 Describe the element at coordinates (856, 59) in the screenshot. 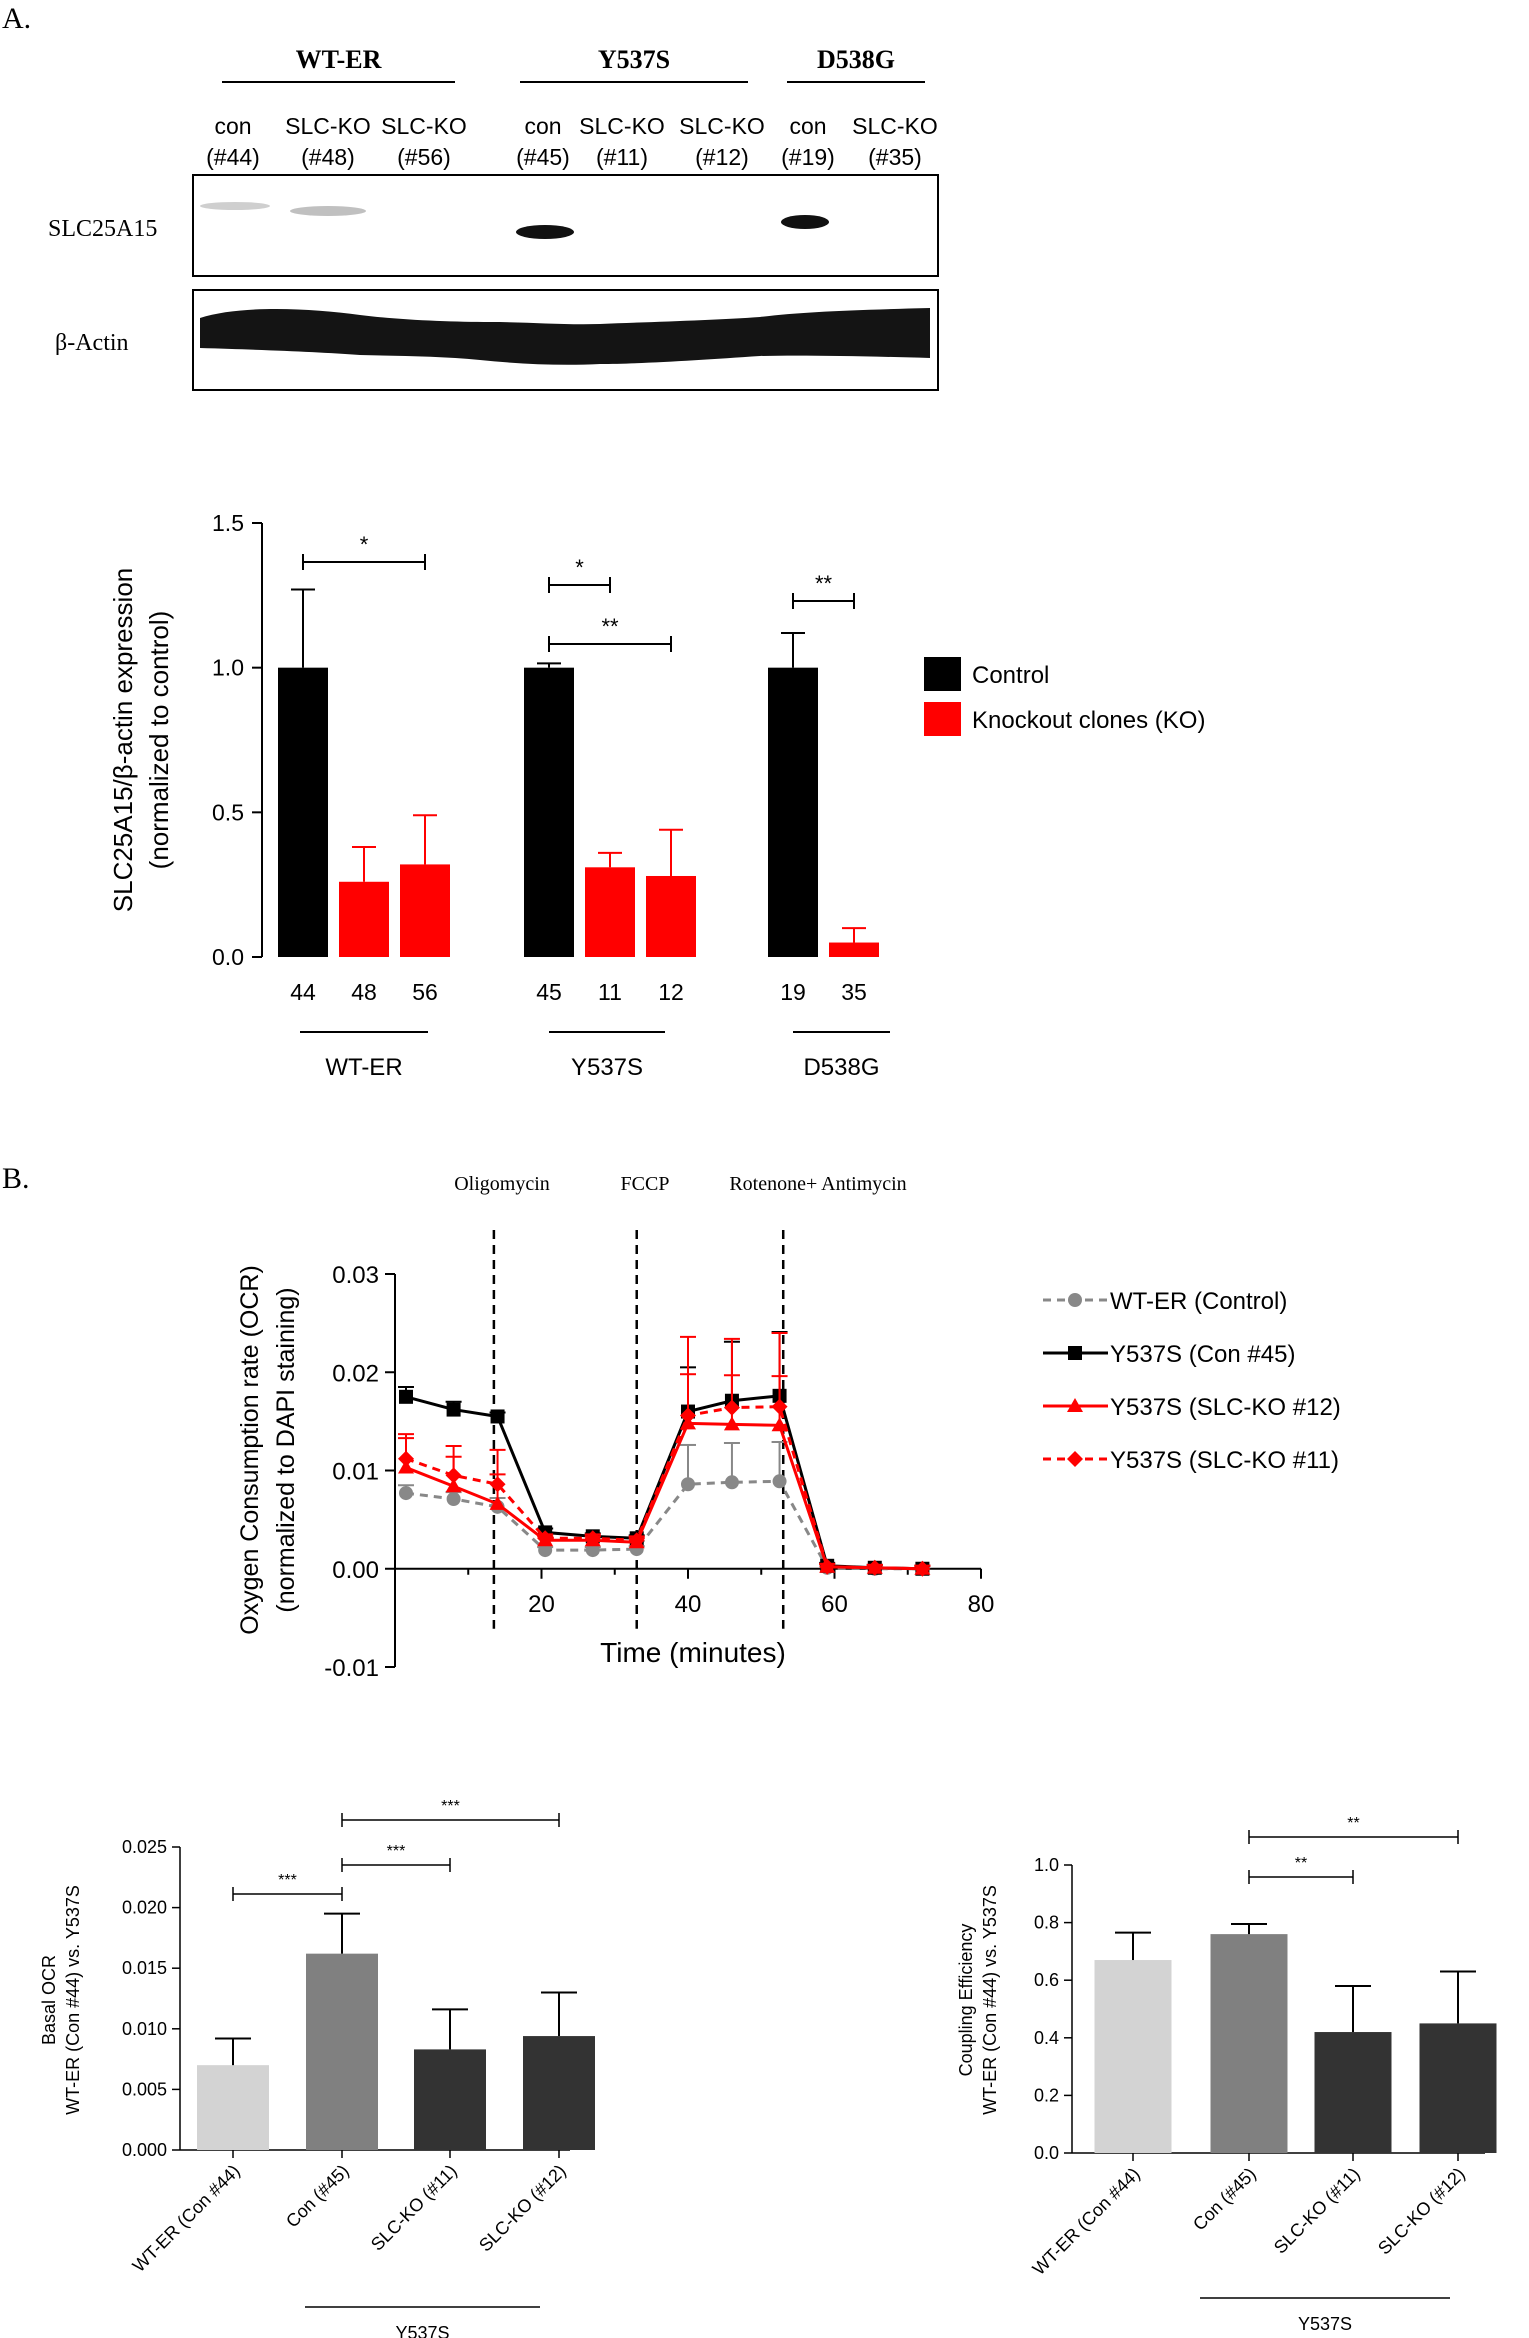

I see `lane-group-d538g: D538G` at that location.